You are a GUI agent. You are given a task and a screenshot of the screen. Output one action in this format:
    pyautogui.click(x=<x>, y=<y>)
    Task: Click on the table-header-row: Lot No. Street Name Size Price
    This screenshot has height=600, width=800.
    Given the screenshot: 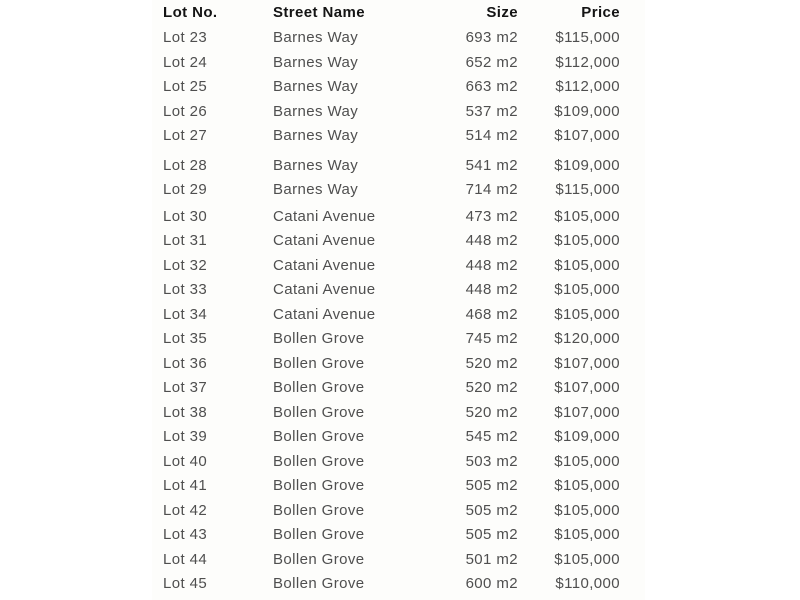 What is the action you would take?
    pyautogui.click(x=398, y=13)
    